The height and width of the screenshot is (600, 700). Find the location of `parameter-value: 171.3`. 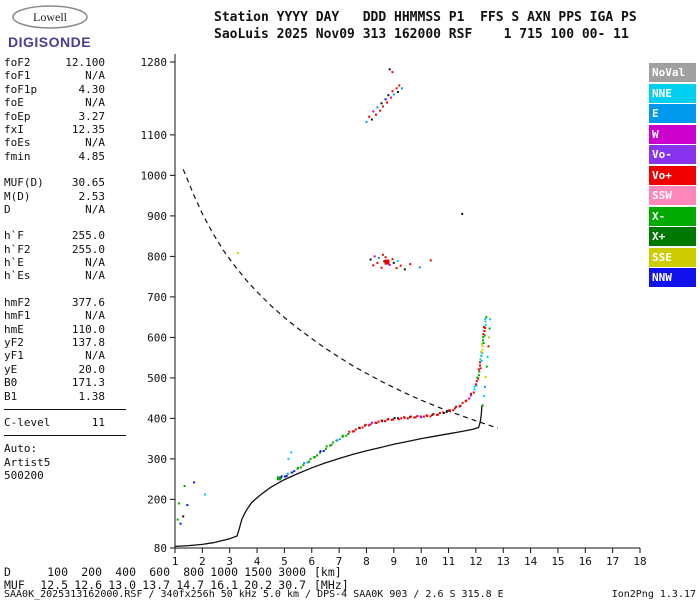

parameter-value: 171.3 is located at coordinates (88, 383).